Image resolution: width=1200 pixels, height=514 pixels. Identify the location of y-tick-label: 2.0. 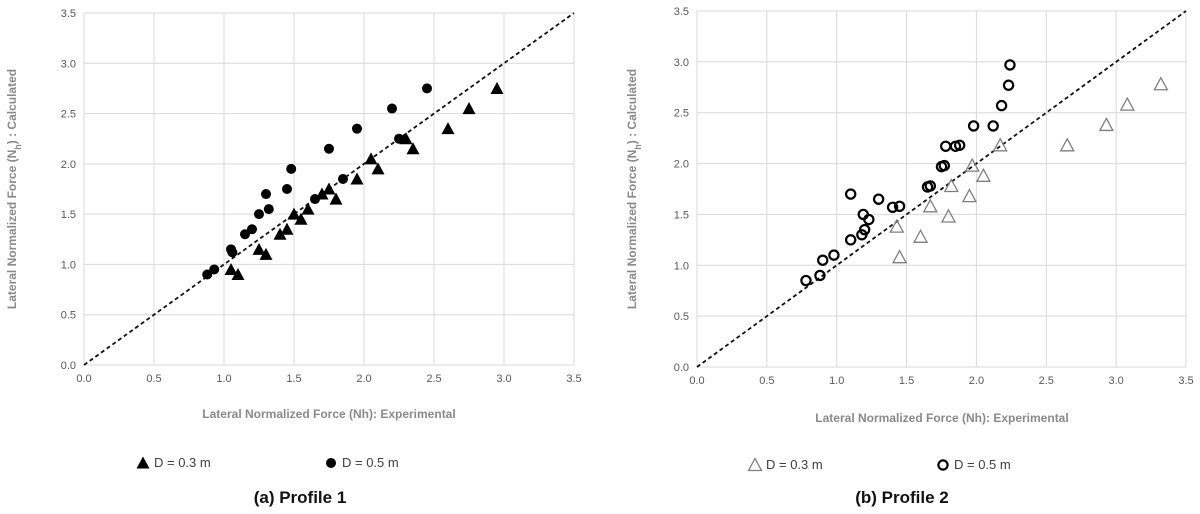
(681, 165).